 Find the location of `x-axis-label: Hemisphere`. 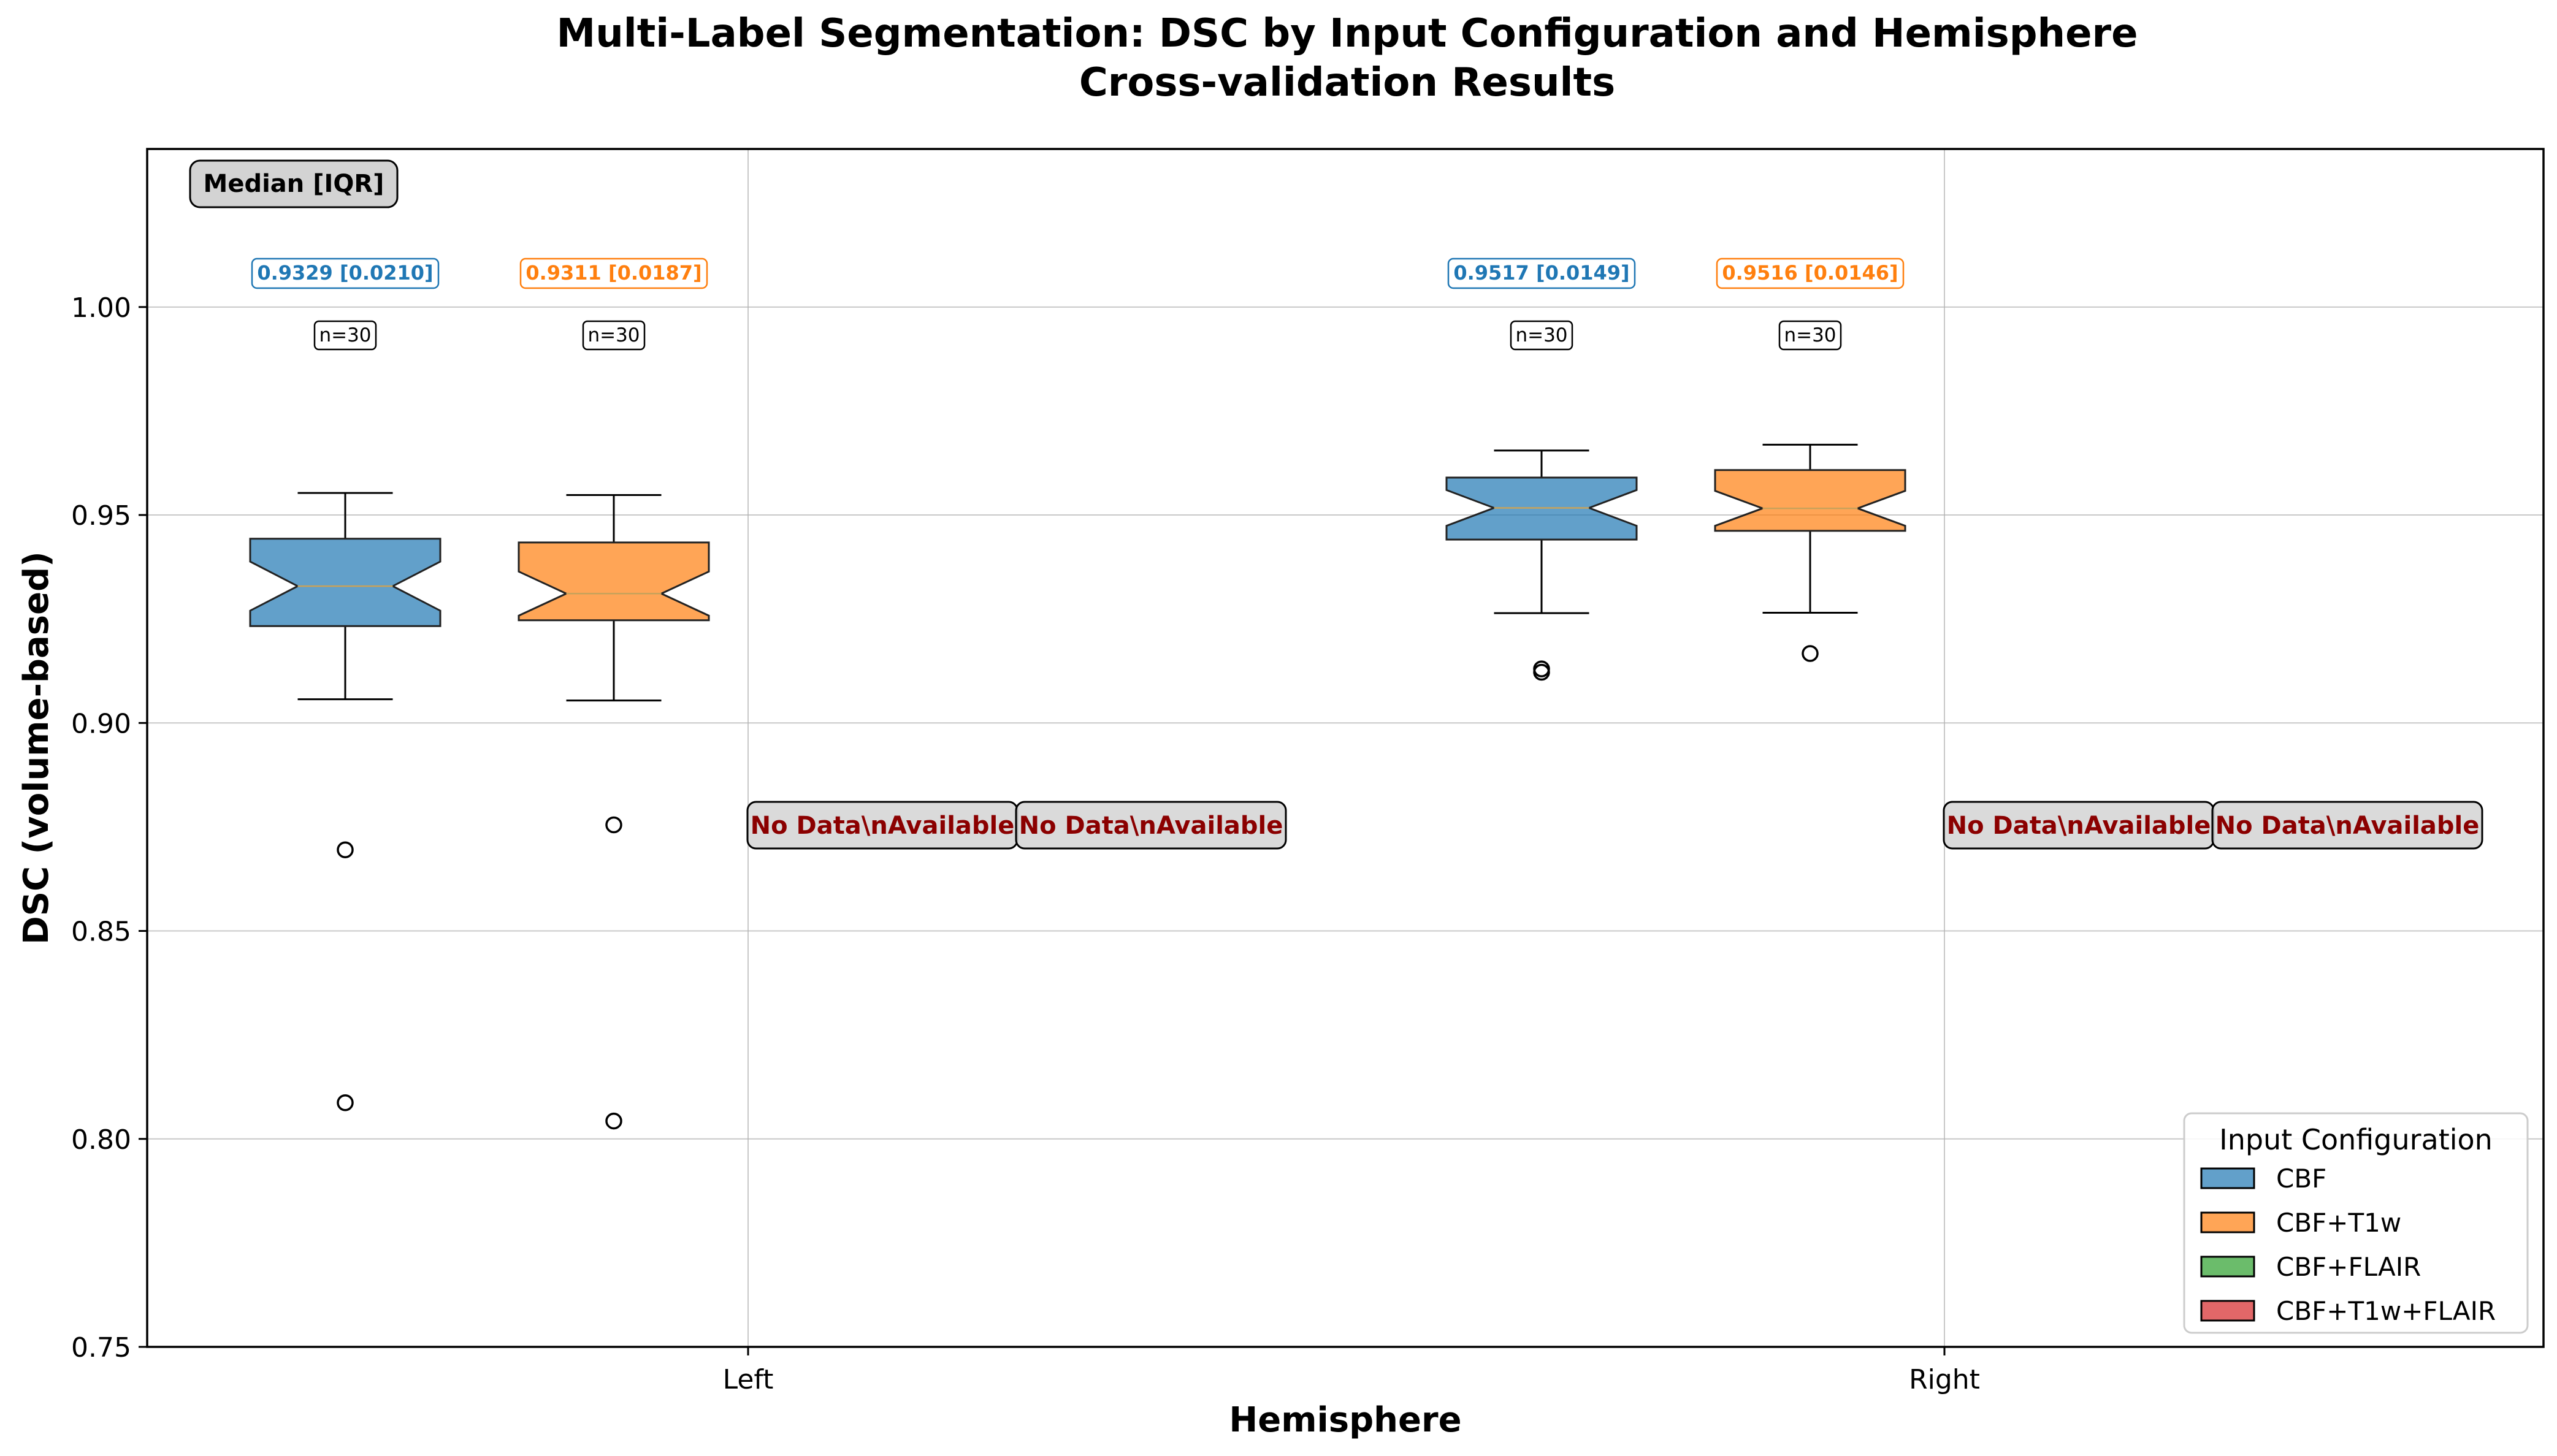

x-axis-label: Hemisphere is located at coordinates (1345, 1420).